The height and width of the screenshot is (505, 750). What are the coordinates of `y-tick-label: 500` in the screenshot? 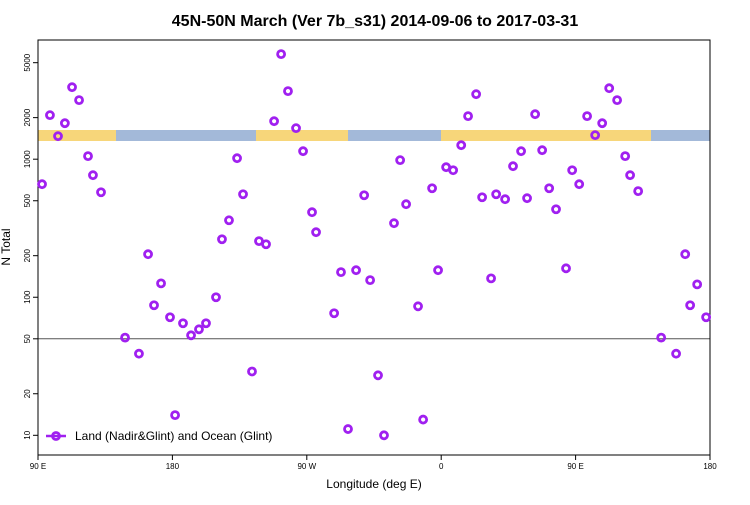 It's located at (27, 201).